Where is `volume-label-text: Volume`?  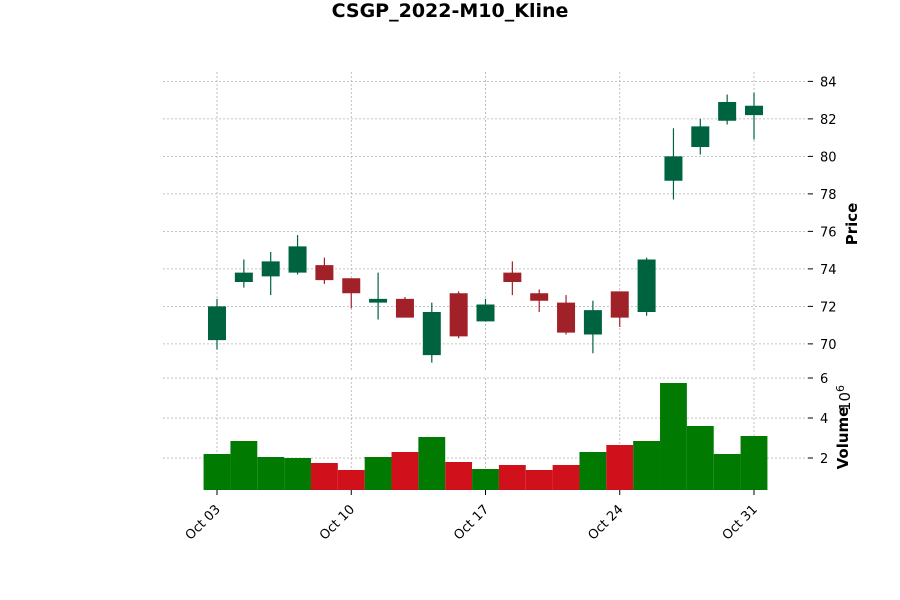
volume-label-text: Volume is located at coordinates (843, 438).